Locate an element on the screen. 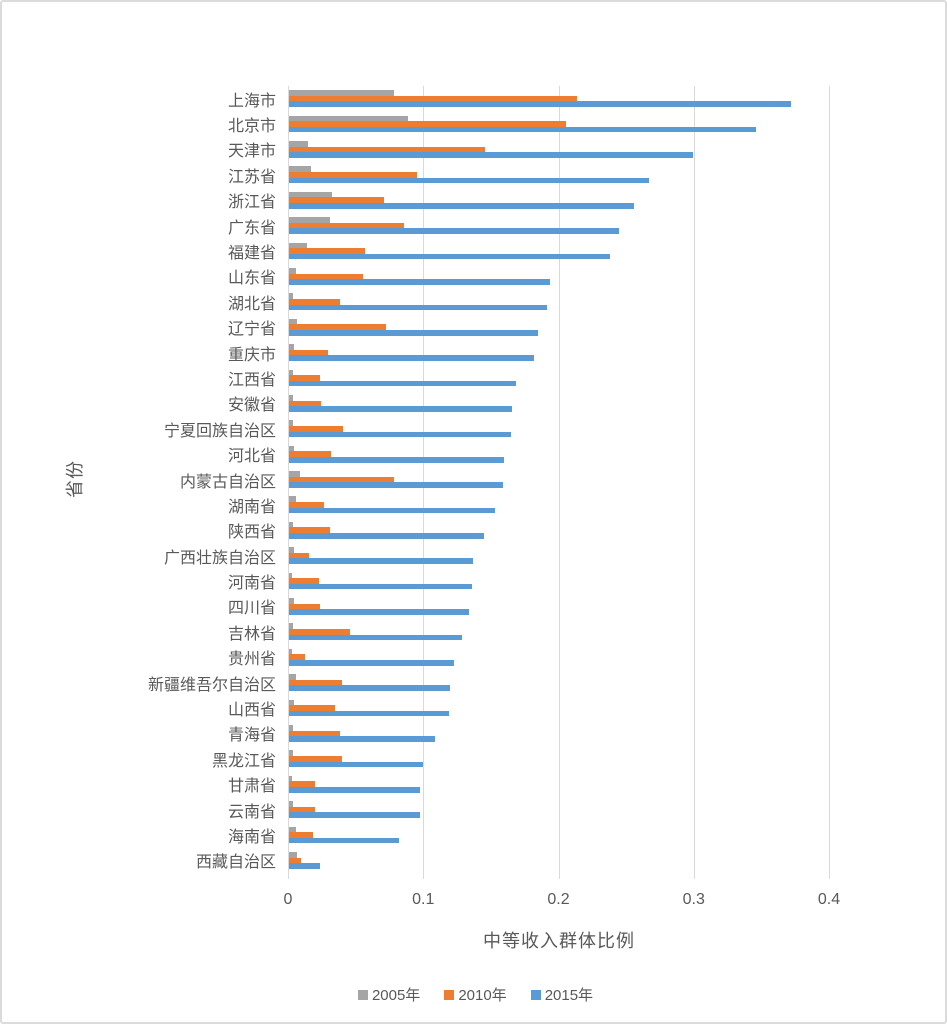 The height and width of the screenshot is (1024, 947). category-label: 内蒙古自治区 is located at coordinates (227, 482).